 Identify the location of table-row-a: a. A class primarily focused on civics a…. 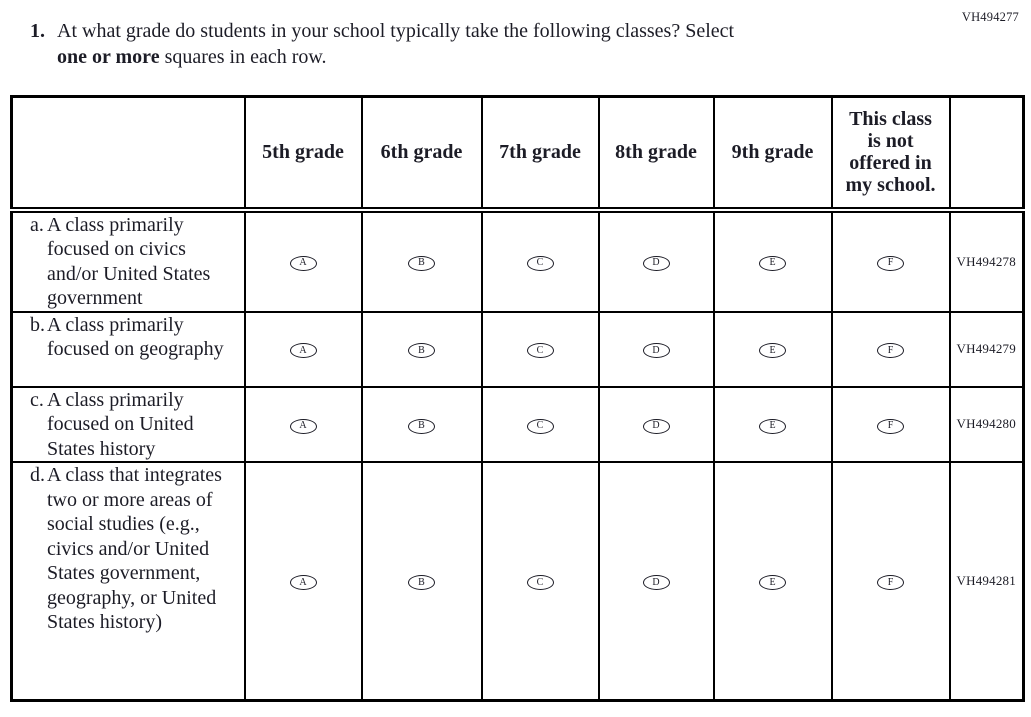
(517, 260).